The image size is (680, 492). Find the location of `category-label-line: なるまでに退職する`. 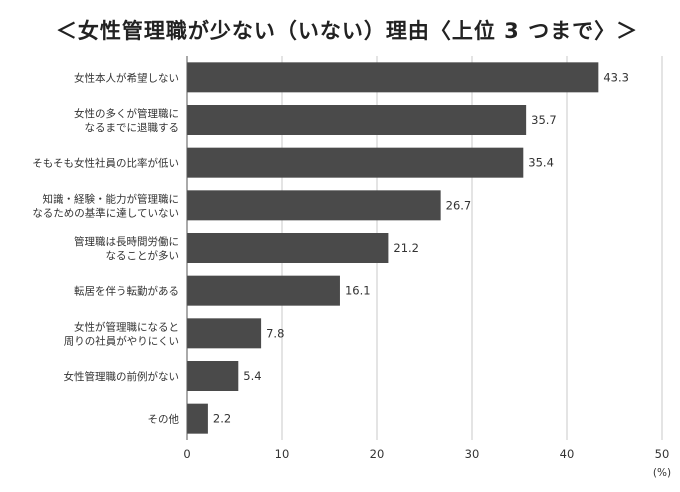

category-label-line: なるまでに退職する is located at coordinates (132, 128).